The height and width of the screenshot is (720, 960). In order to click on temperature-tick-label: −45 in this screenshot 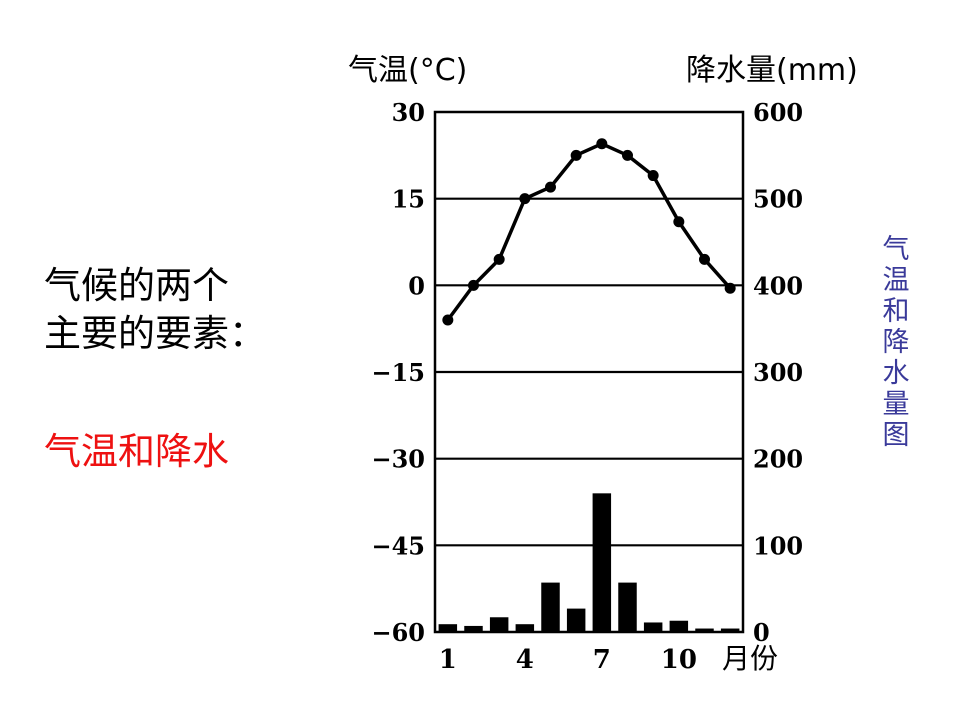, I will do `click(398, 545)`.